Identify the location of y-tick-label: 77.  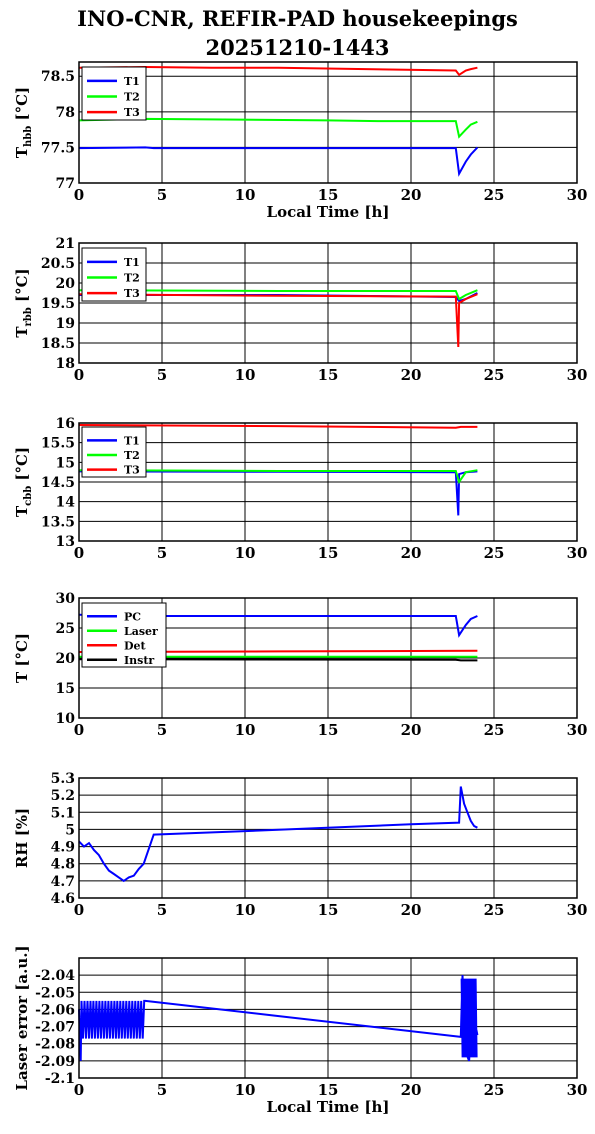
(65, 184).